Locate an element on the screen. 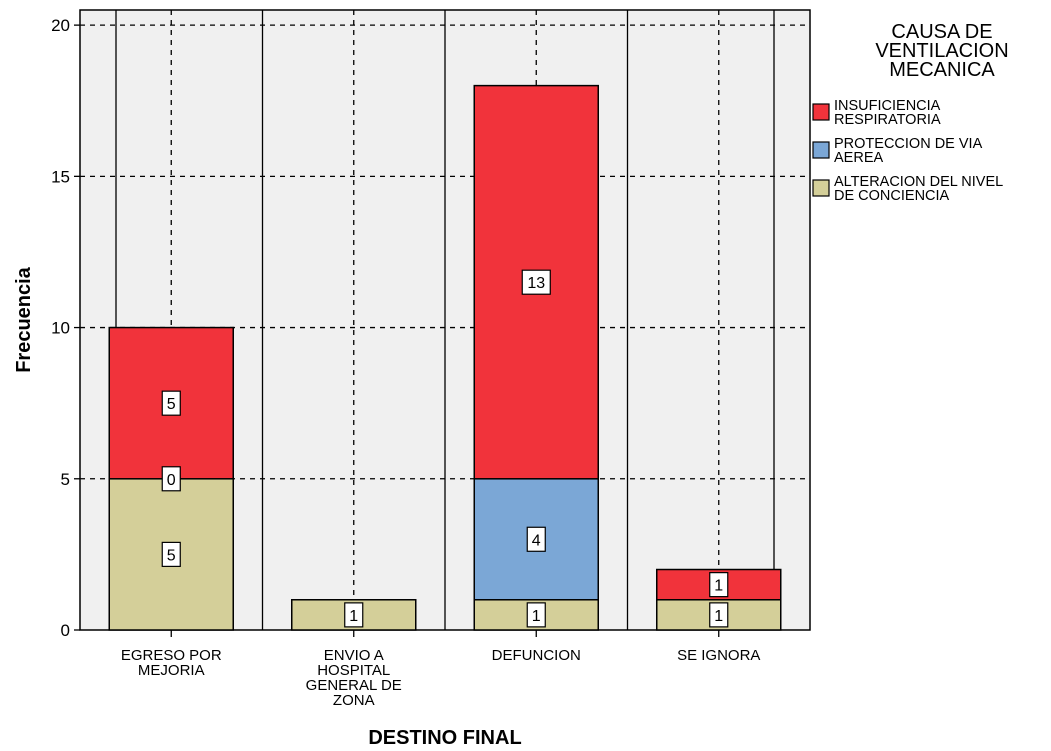 The width and height of the screenshot is (1051, 751). legend-label: PROTECCION DE VIA AEREA is located at coordinates (908, 151).